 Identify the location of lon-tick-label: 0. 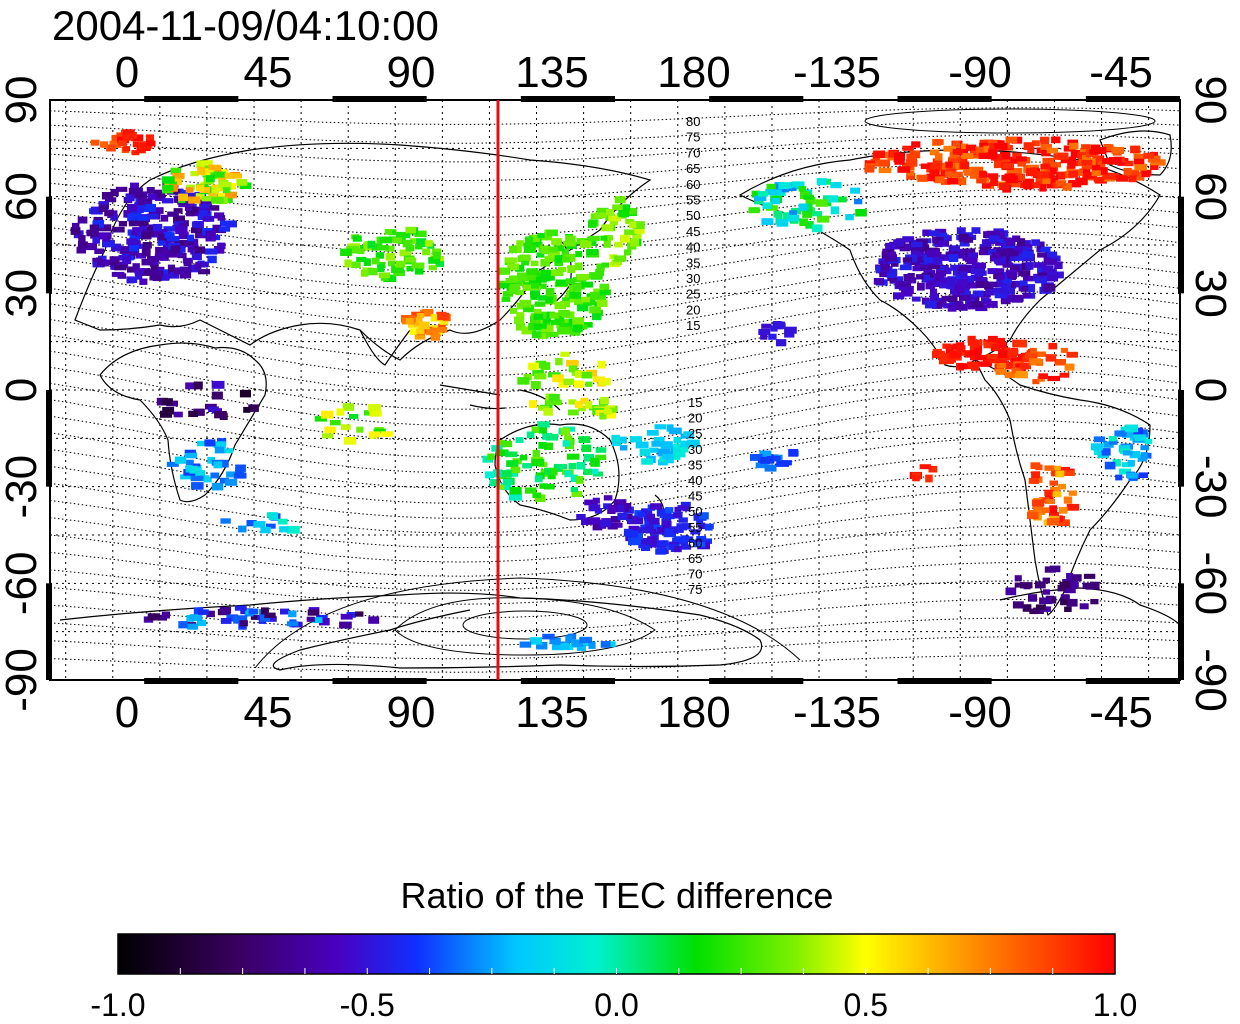
(127, 72).